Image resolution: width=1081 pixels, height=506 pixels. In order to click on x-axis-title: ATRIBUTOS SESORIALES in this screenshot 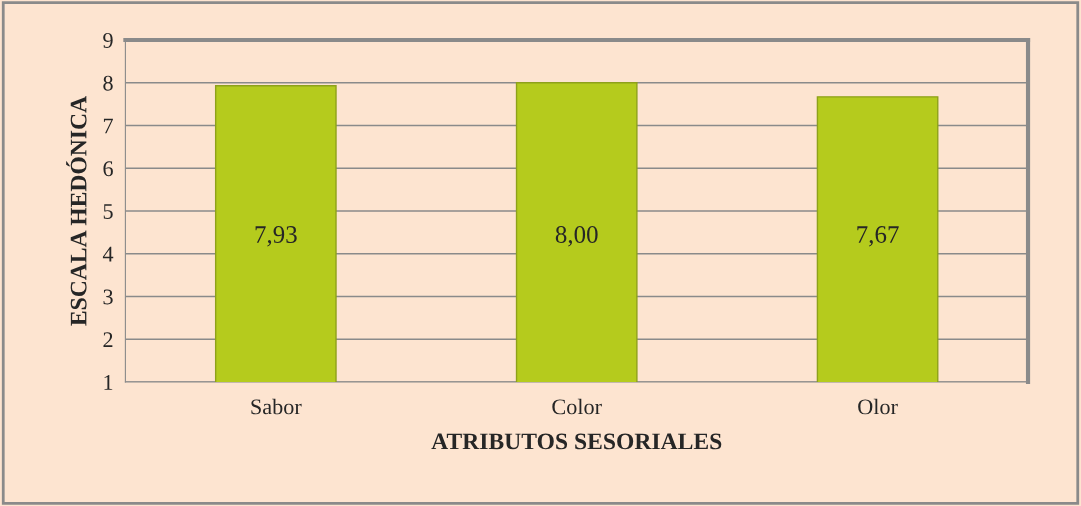, I will do `click(576, 441)`.